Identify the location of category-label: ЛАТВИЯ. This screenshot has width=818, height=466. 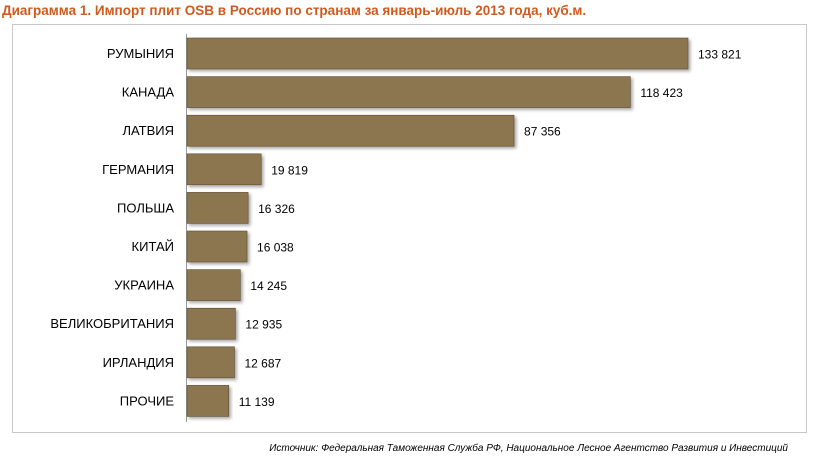
(148, 130).